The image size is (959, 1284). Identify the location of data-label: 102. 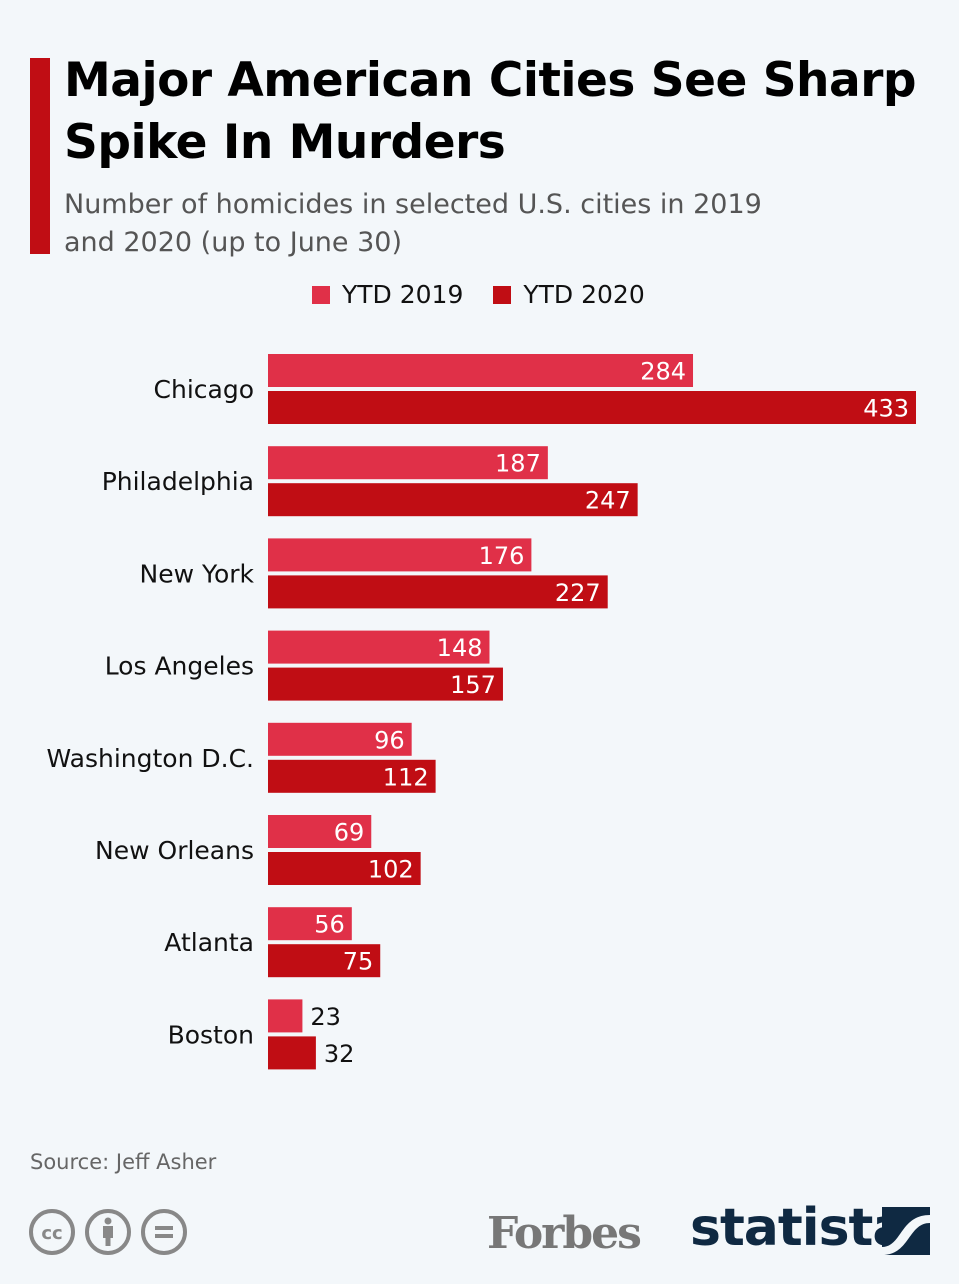
(391, 870).